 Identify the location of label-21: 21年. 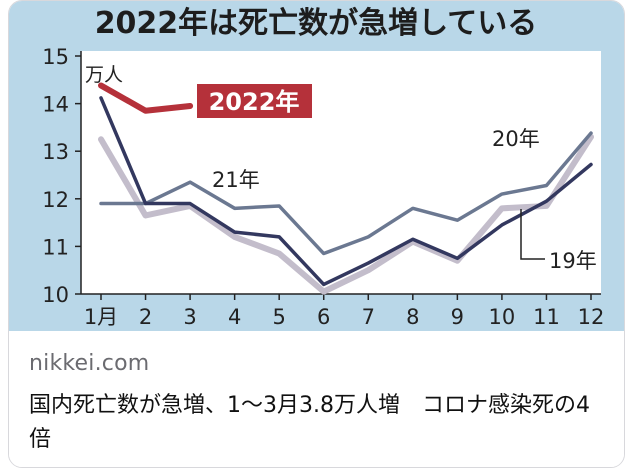
(236, 180).